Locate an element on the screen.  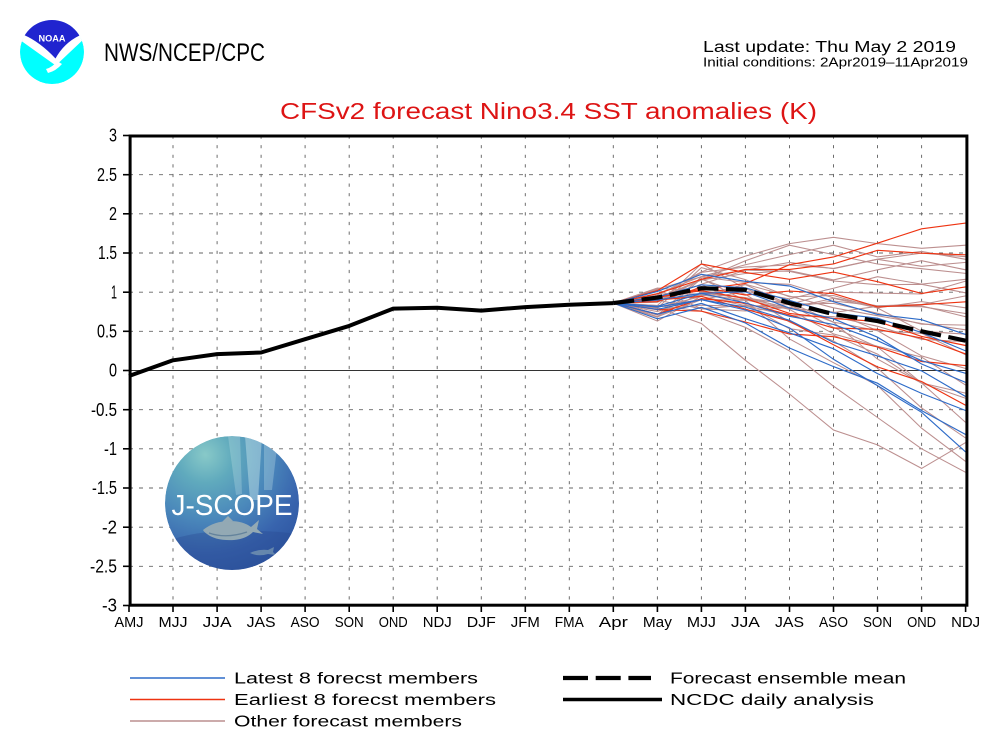
svg-text: 1.5 is located at coordinates (107, 253).